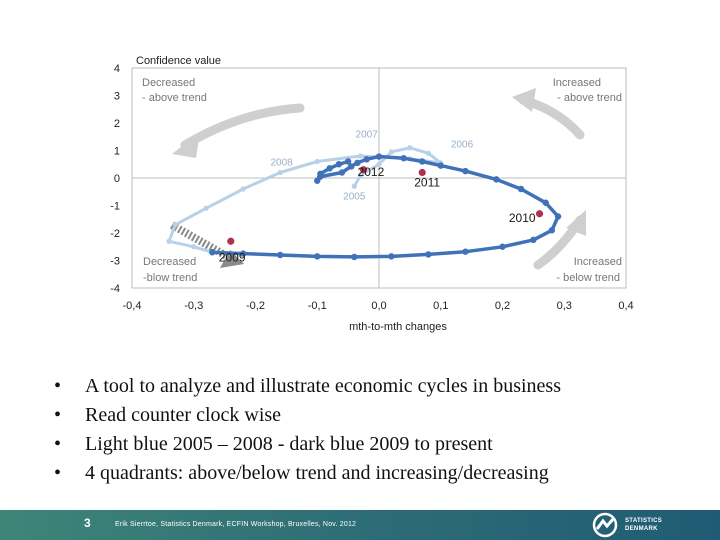 The image size is (720, 540). Describe the element at coordinates (169, 262) in the screenshot. I see `quadrant-bottom-left-line1: Decreased` at that location.